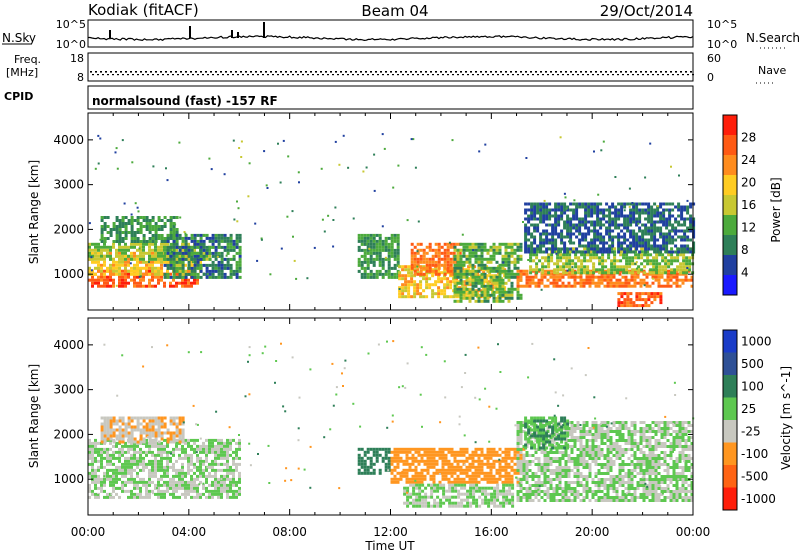 The width and height of the screenshot is (800, 554). I want to click on colorbar-segment, so click(730, 145).